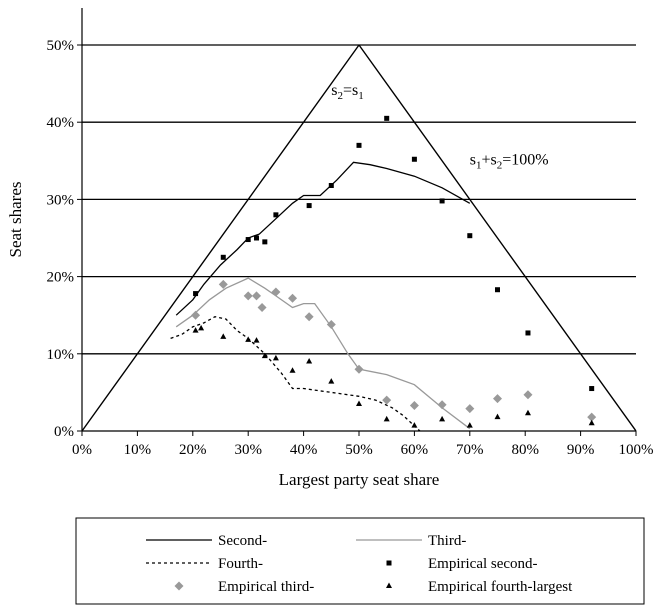 The width and height of the screenshot is (659, 607). I want to click on y-tick-label: 10%, so click(61, 355).